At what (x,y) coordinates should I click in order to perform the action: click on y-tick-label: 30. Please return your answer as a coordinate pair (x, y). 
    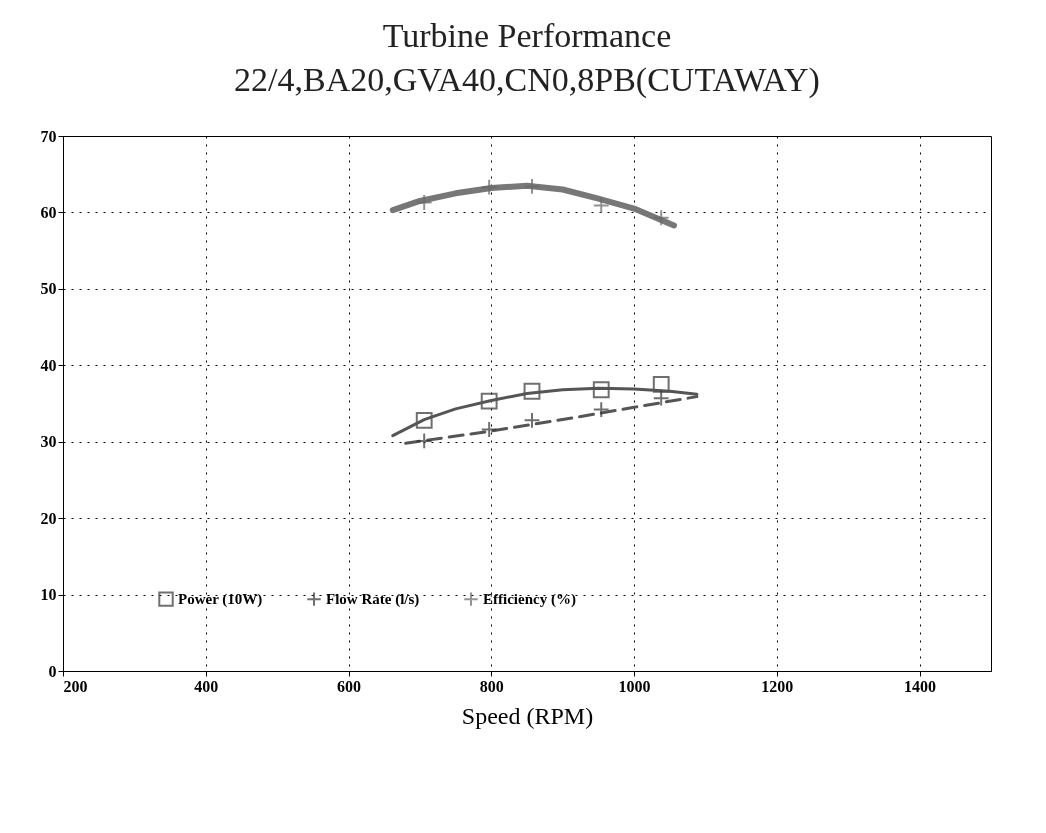
    Looking at the image, I should click on (48, 442).